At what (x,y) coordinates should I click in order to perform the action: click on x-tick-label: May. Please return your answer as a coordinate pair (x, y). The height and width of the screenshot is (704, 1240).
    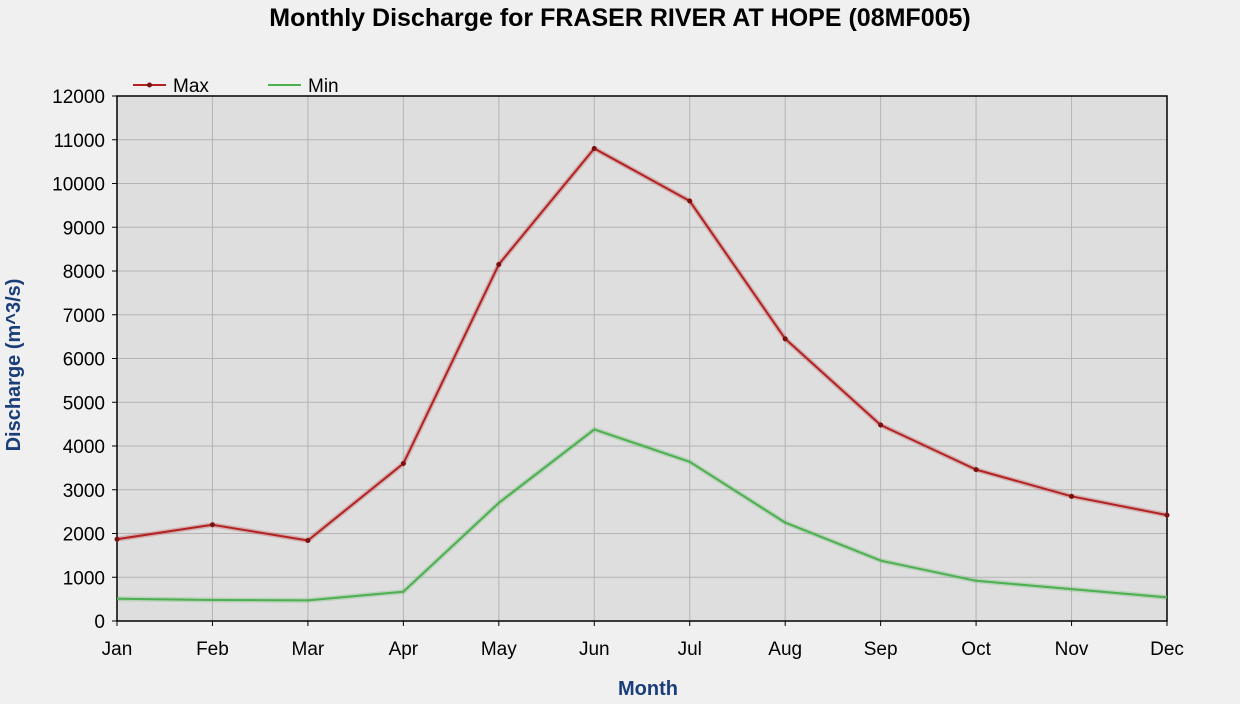
    Looking at the image, I should click on (499, 649).